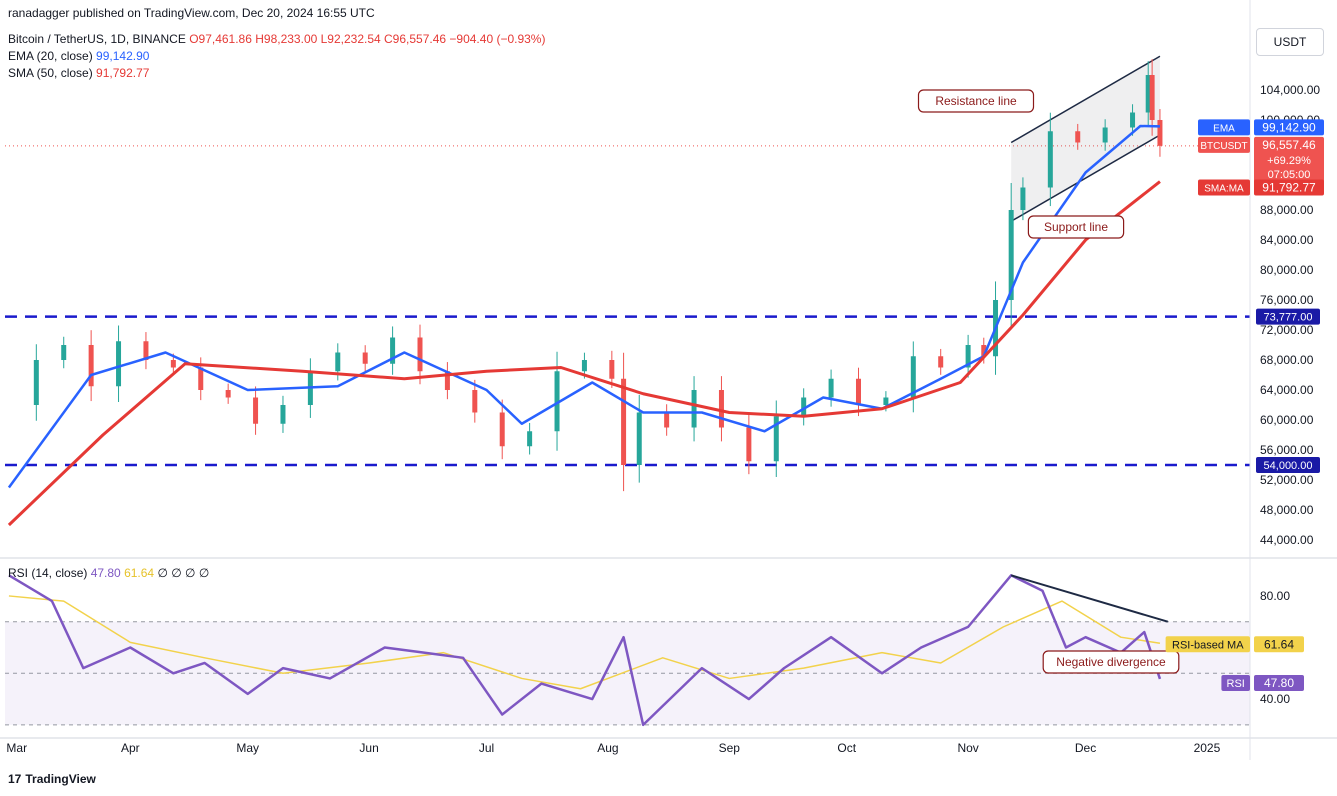 The image size is (1337, 796). I want to click on rsi-ma-tag-label-bg, so click(1207, 644).